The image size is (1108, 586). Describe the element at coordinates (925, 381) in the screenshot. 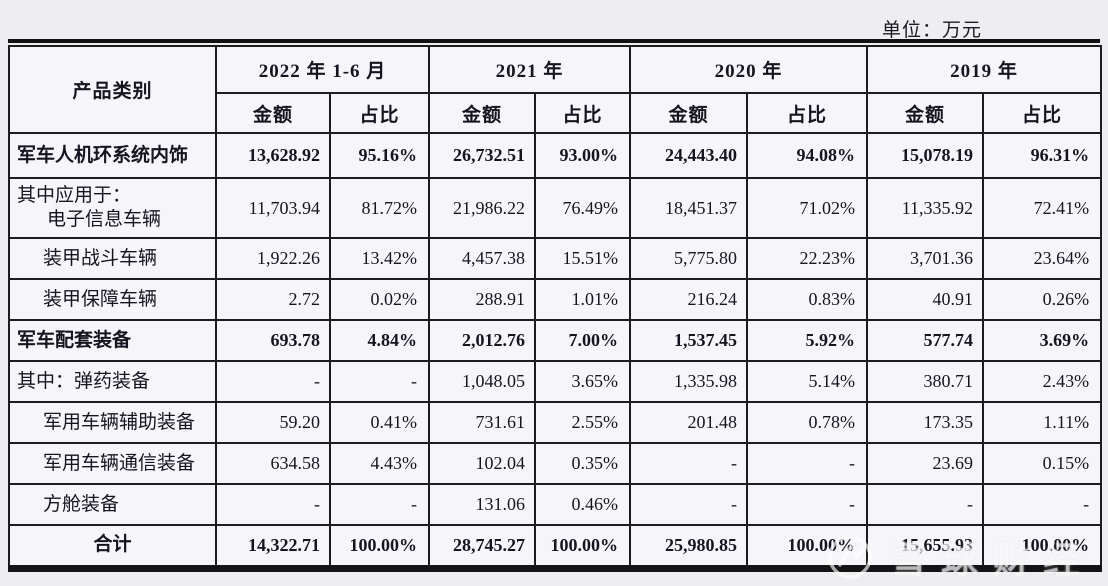

I see `amount-cell: 380.71` at that location.